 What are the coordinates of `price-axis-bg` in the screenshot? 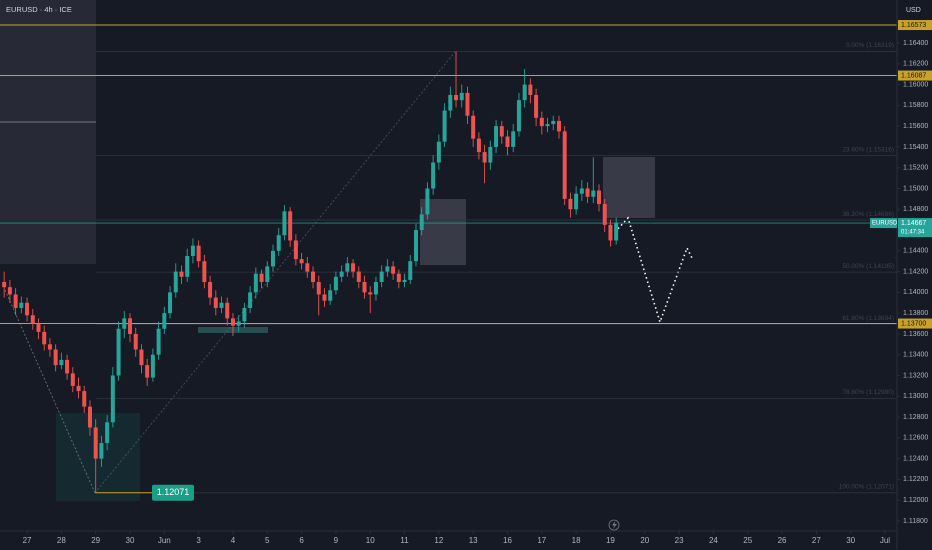 It's located at (914, 275).